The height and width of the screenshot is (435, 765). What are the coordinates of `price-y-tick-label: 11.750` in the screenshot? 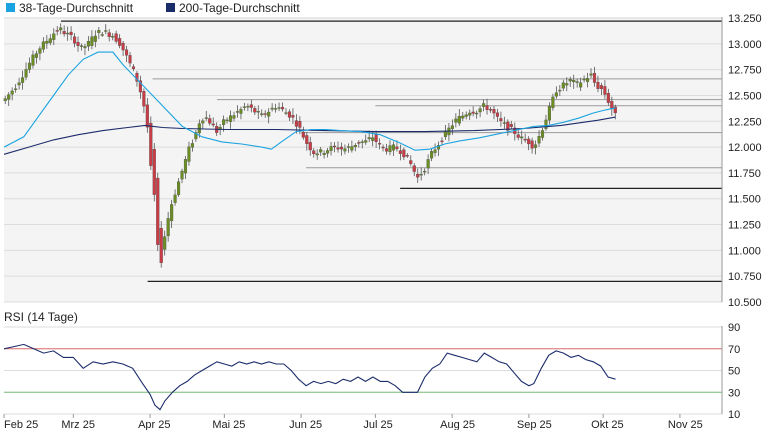 It's located at (744, 174).